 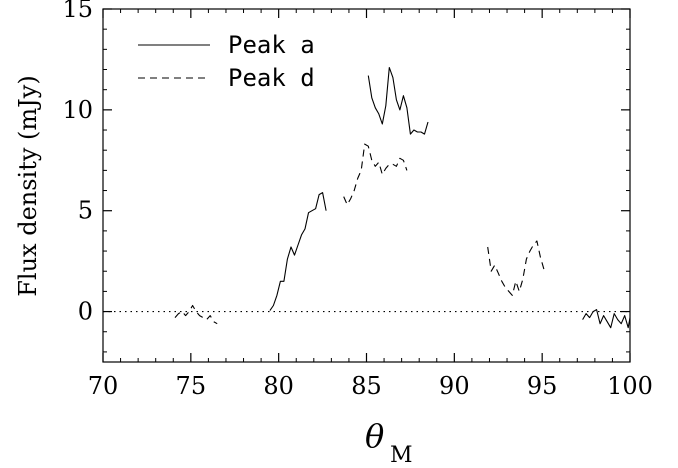 What do you see at coordinates (85, 211) in the screenshot?
I see `y-tick-label: 5` at bounding box center [85, 211].